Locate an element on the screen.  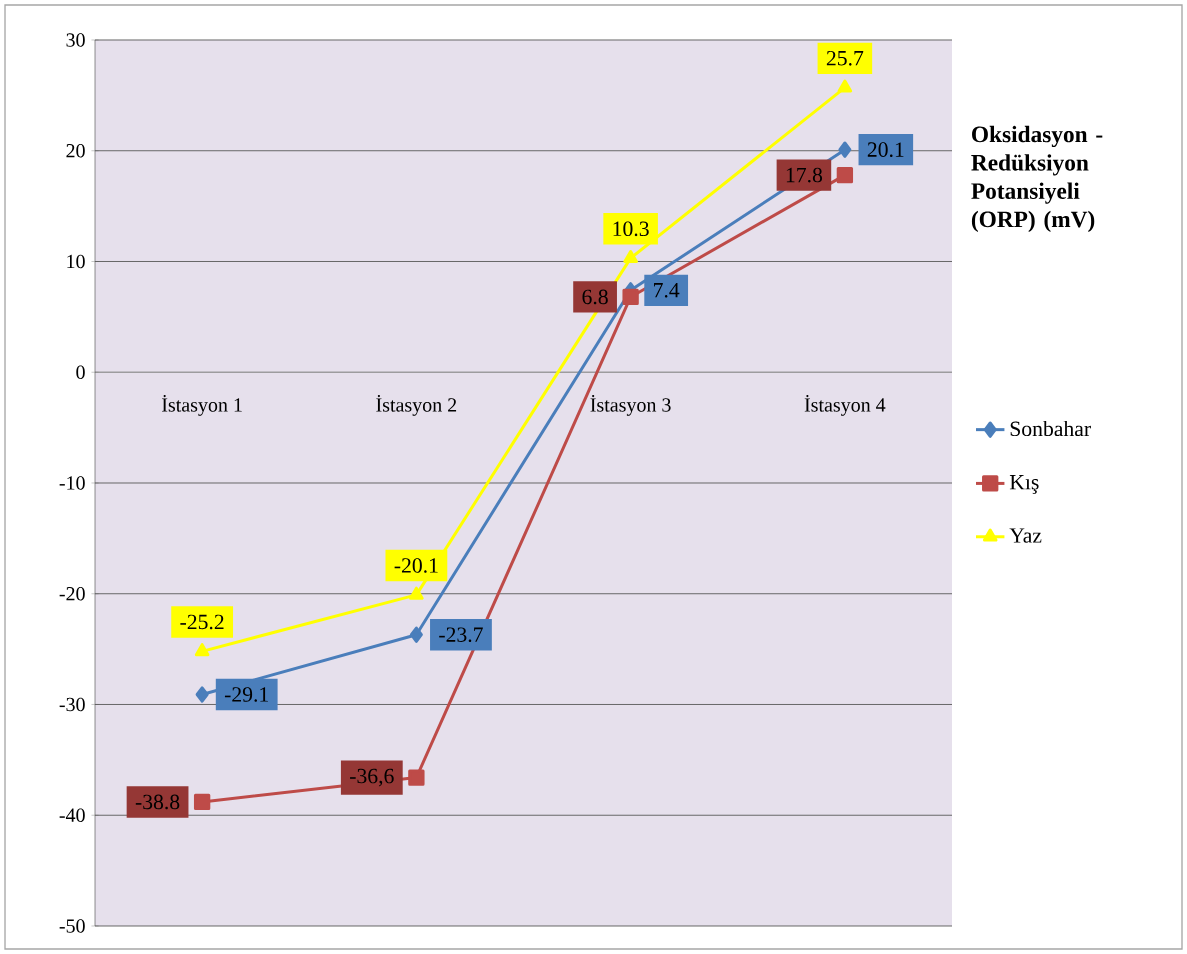
data-label: 10.3 is located at coordinates (631, 229).